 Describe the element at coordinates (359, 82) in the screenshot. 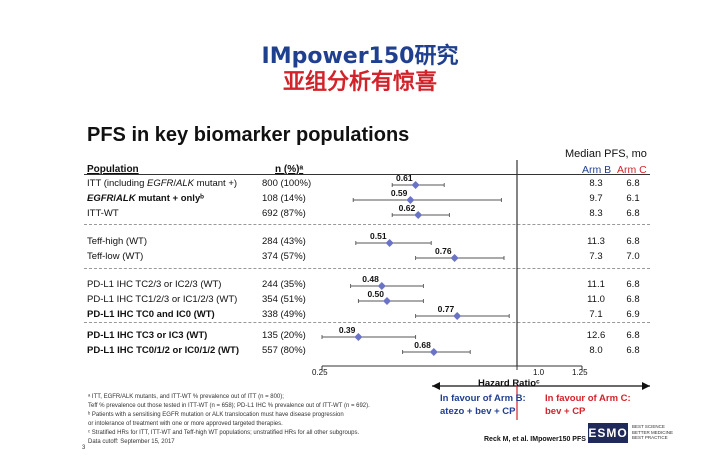

I see `slide-subtitle: 亚组分析有惊喜` at that location.